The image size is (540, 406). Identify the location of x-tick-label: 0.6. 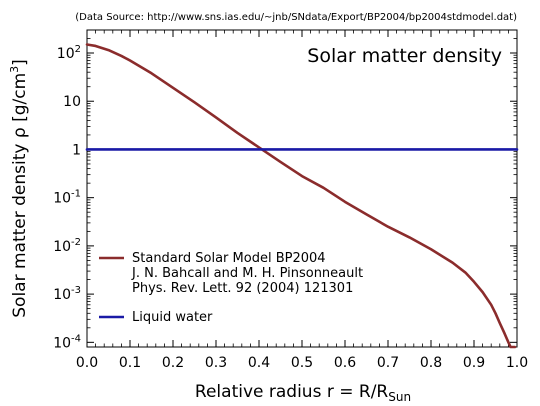
(345, 363).